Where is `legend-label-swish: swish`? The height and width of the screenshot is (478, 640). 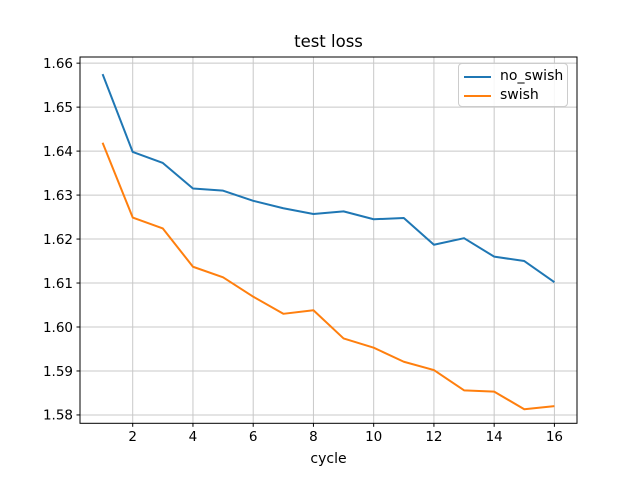 legend-label-swish: swish is located at coordinates (519, 95).